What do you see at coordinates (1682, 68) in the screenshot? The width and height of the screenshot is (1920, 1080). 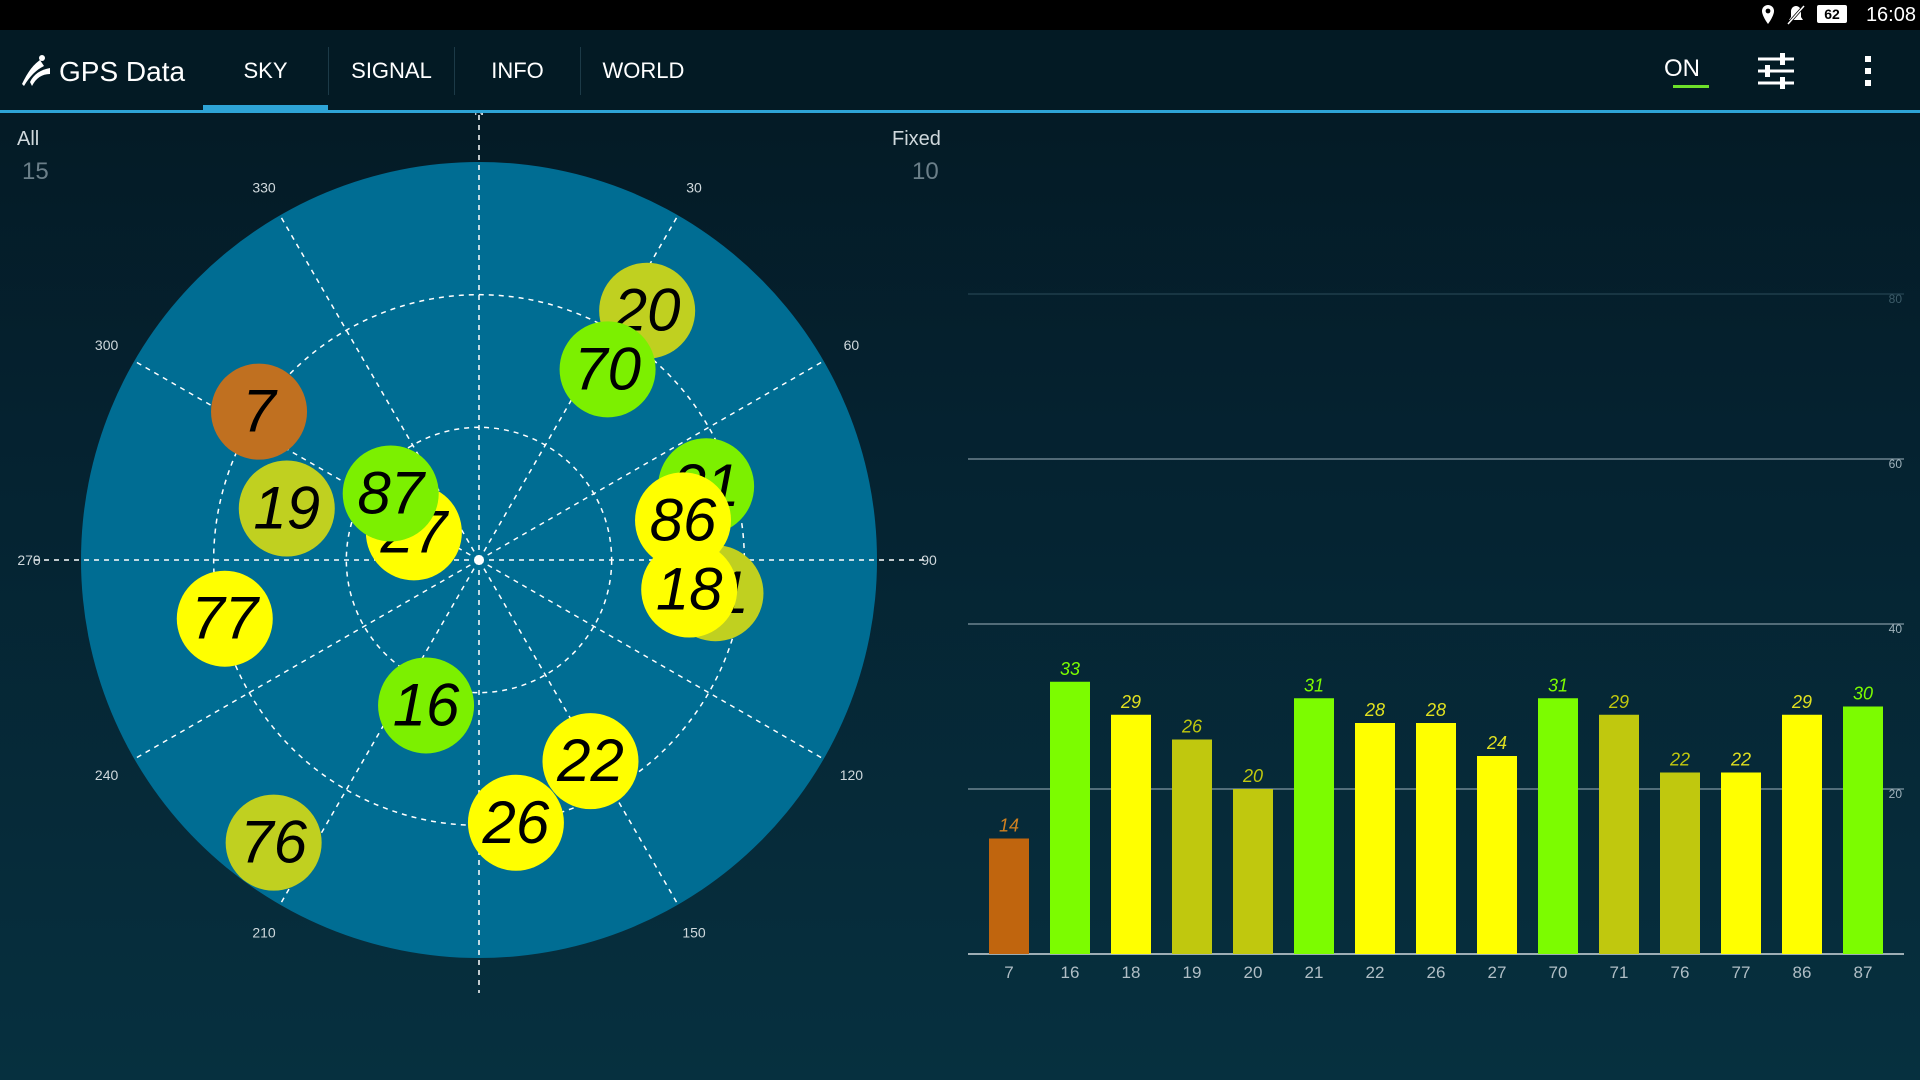 I see `gps-on-toggle: ON` at bounding box center [1682, 68].